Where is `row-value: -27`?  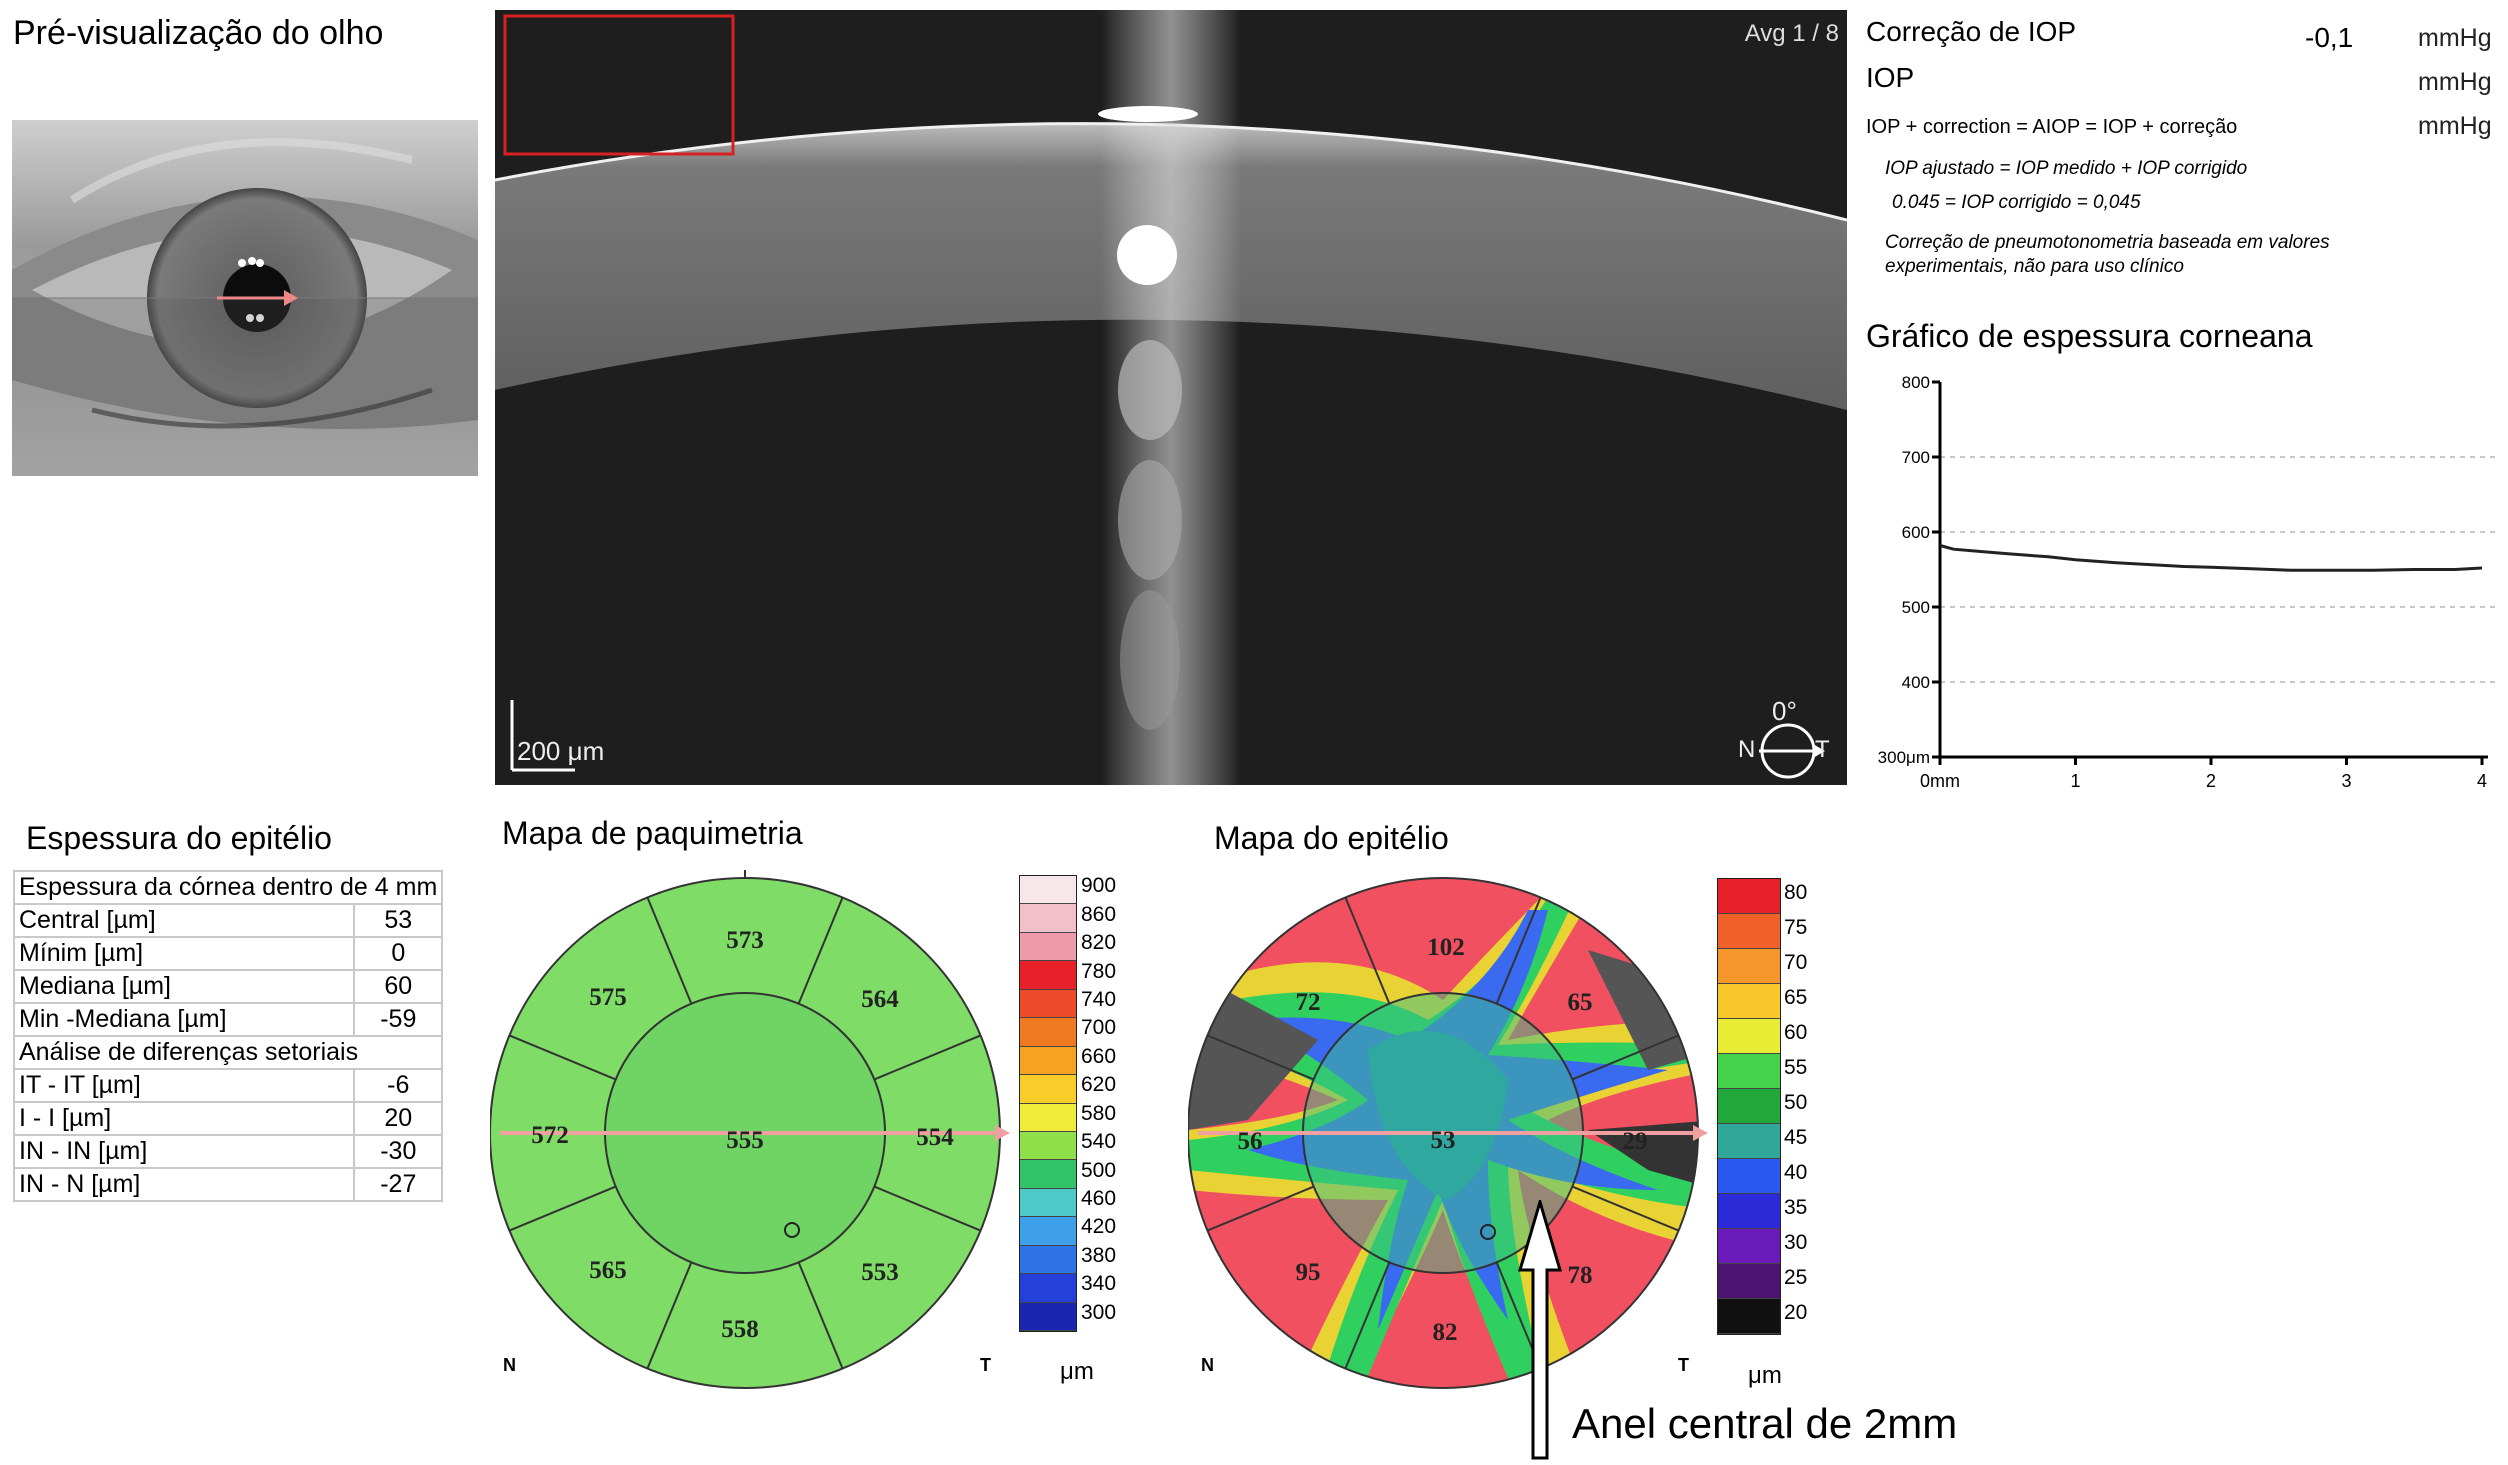
row-value: -27 is located at coordinates (398, 1184).